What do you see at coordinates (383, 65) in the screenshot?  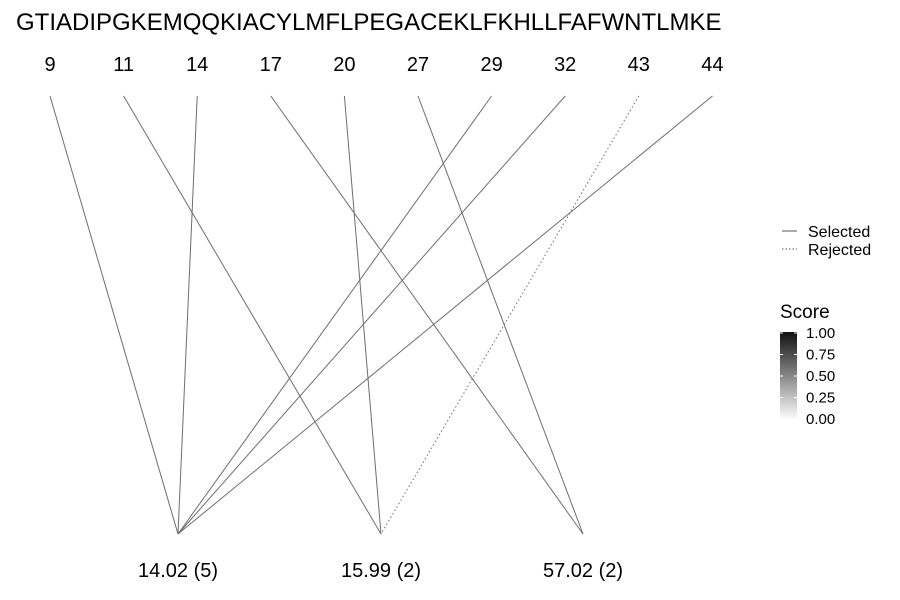 I see `position-labels: 9 11 14 17 20 27 29 32 43 44` at bounding box center [383, 65].